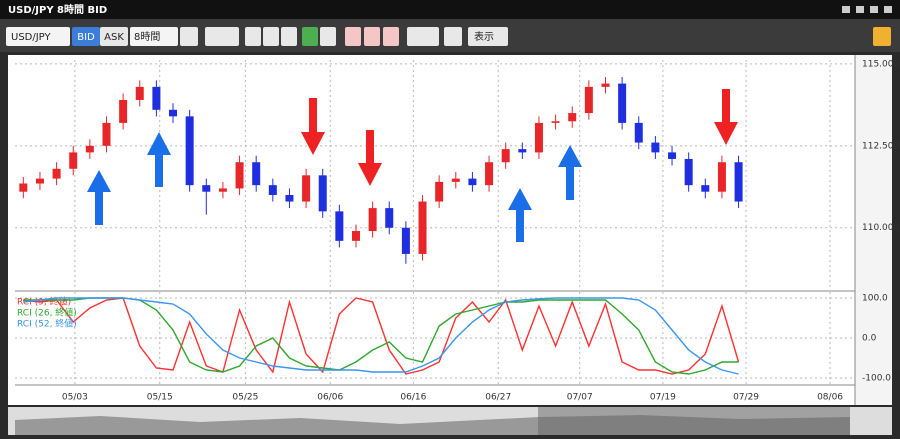 The width and height of the screenshot is (900, 439). I want to click on x-tick-label: 07/07, so click(580, 398).